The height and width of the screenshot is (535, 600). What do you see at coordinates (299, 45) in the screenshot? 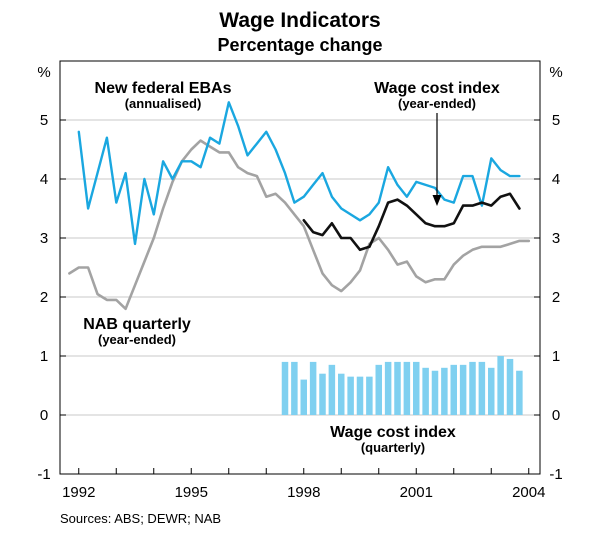
I see `chart-subtitle: Percentage change` at bounding box center [299, 45].